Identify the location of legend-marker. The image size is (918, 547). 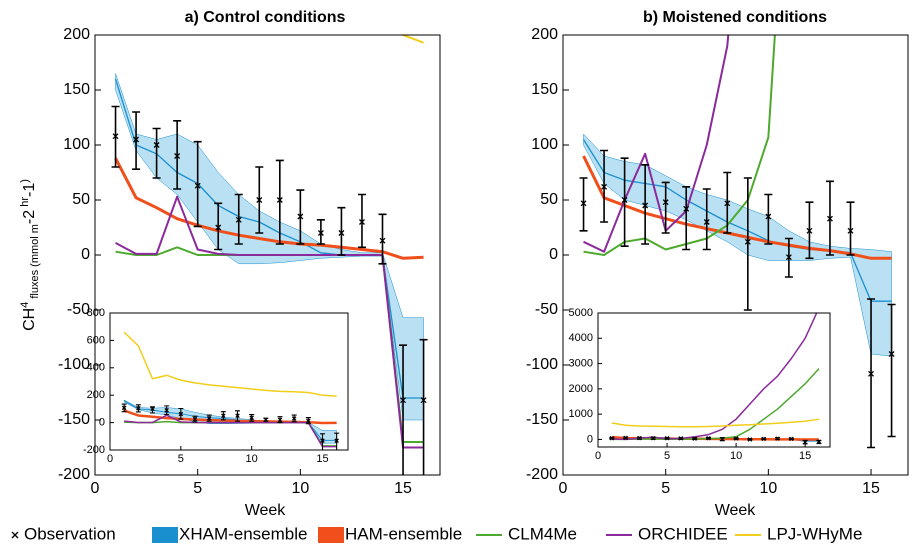
(15, 535).